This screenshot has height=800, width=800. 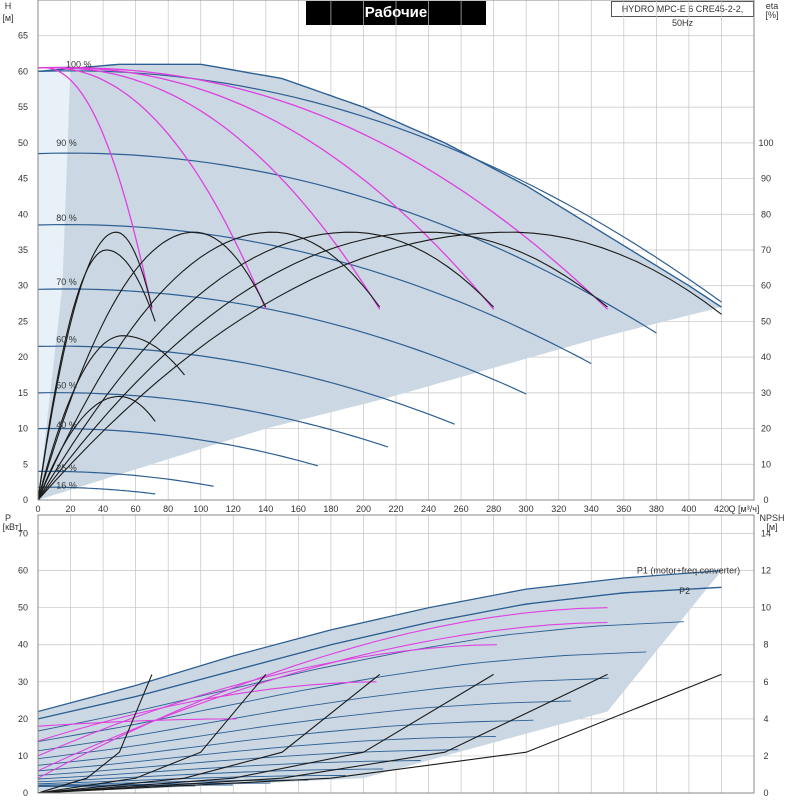 What do you see at coordinates (23, 214) in the screenshot?
I see `y-tick-label: 40` at bounding box center [23, 214].